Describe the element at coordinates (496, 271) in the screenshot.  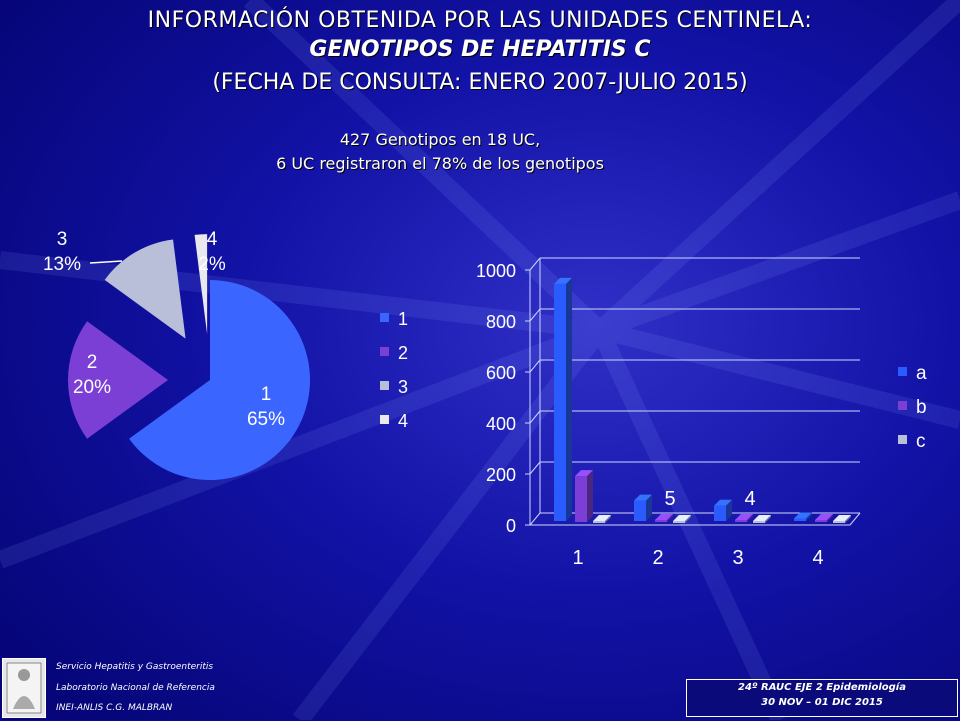
I see `y-tick-label: 1000` at that location.